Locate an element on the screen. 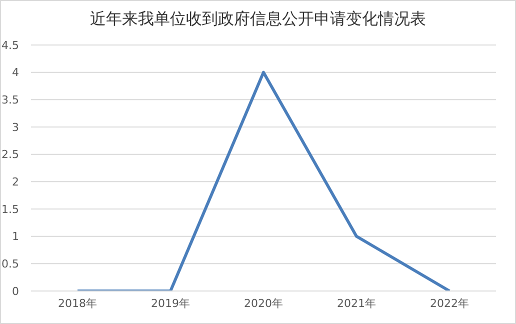  y-tick-label: 4.5 is located at coordinates (10, 45).